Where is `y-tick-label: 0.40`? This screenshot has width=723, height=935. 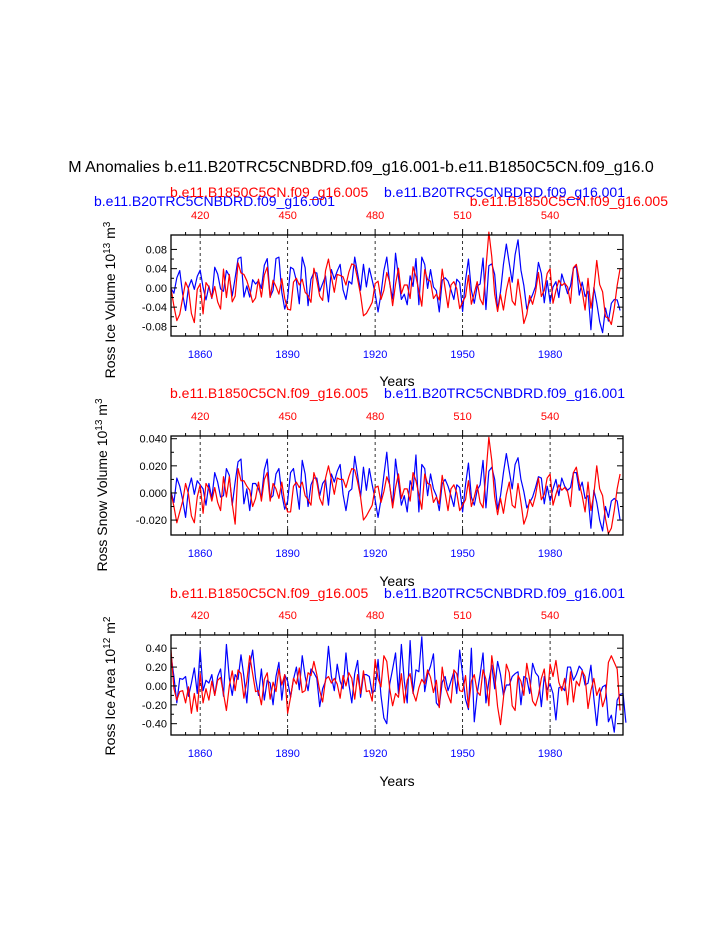 y-tick-label: 0.40 is located at coordinates (156, 649).